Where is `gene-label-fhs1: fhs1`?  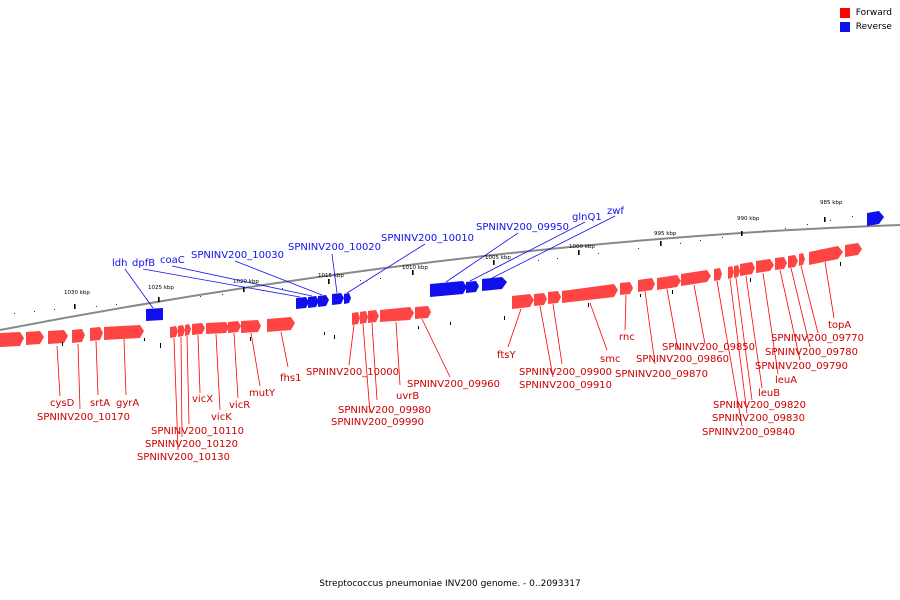
gene-label-fhs1: fhs1 is located at coordinates (290, 378).